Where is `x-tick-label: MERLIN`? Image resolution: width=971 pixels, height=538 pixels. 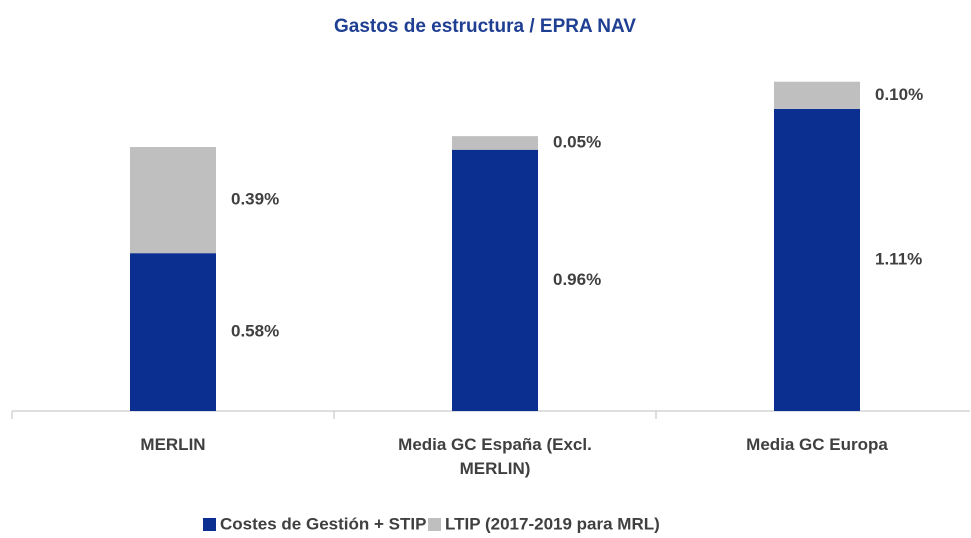
x-tick-label: MERLIN is located at coordinates (173, 444).